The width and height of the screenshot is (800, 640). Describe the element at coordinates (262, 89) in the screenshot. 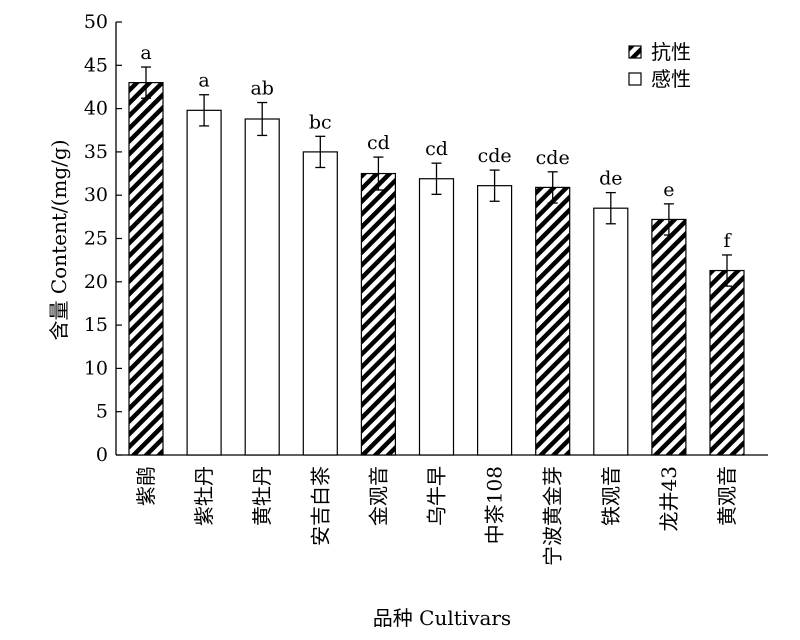

I see `significance-label: ab` at that location.